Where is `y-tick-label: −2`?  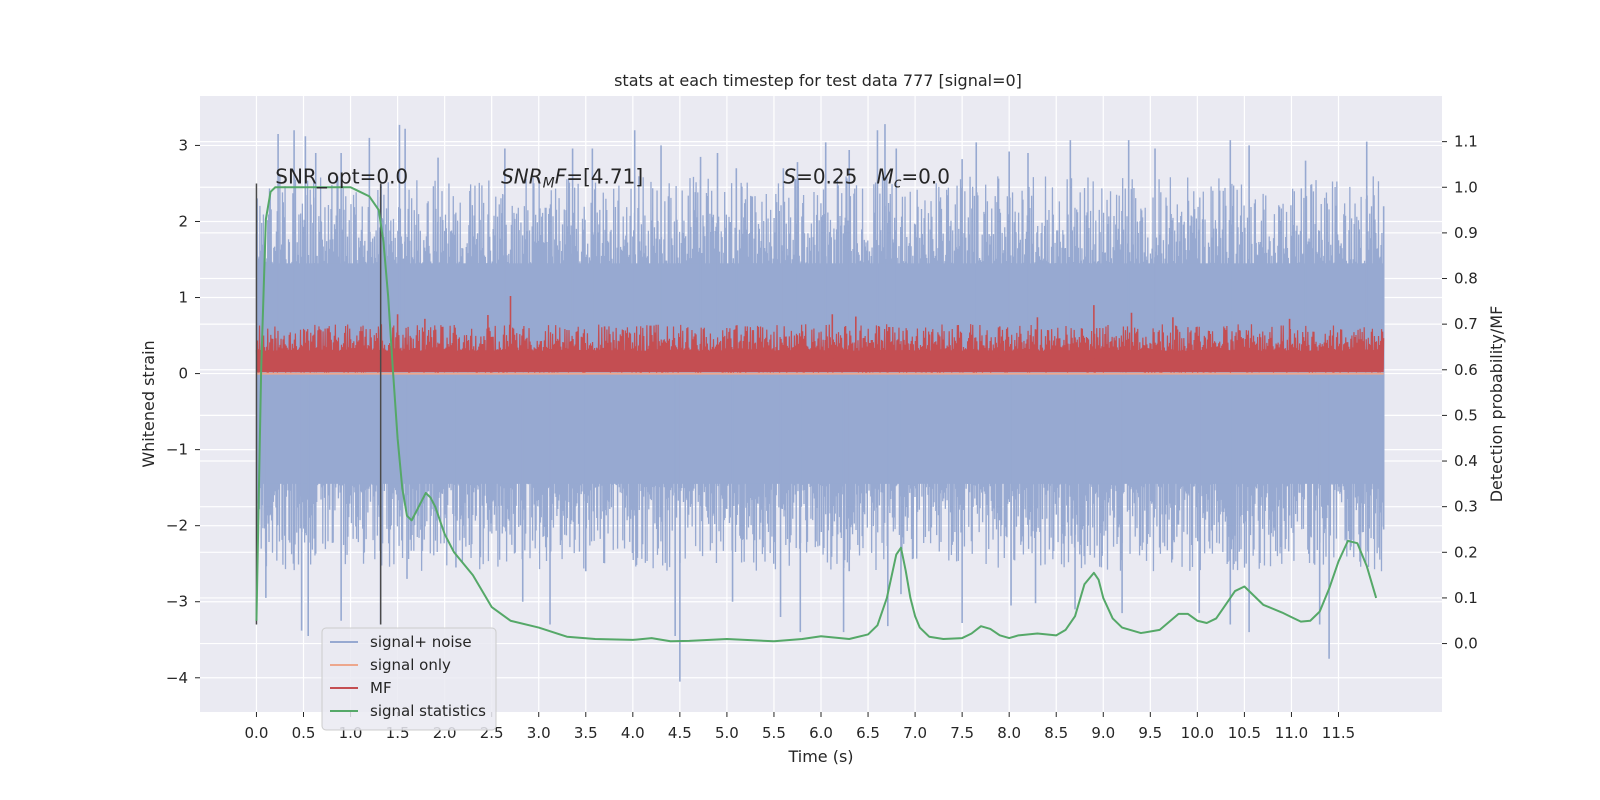 y-tick-label: −2 is located at coordinates (177, 526).